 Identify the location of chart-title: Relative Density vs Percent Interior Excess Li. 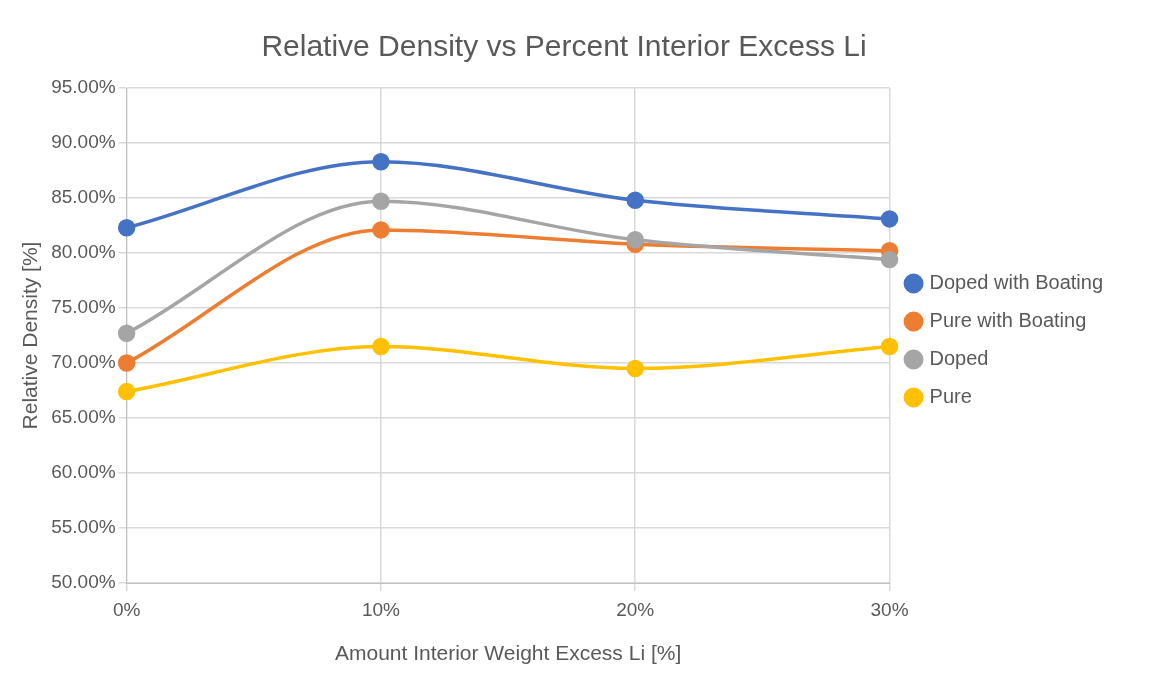
(564, 46).